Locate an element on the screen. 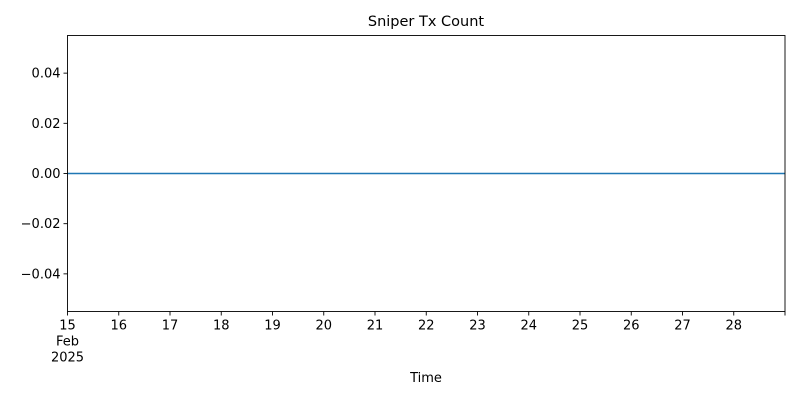  y-tick-label: 0.00 is located at coordinates (46, 174).